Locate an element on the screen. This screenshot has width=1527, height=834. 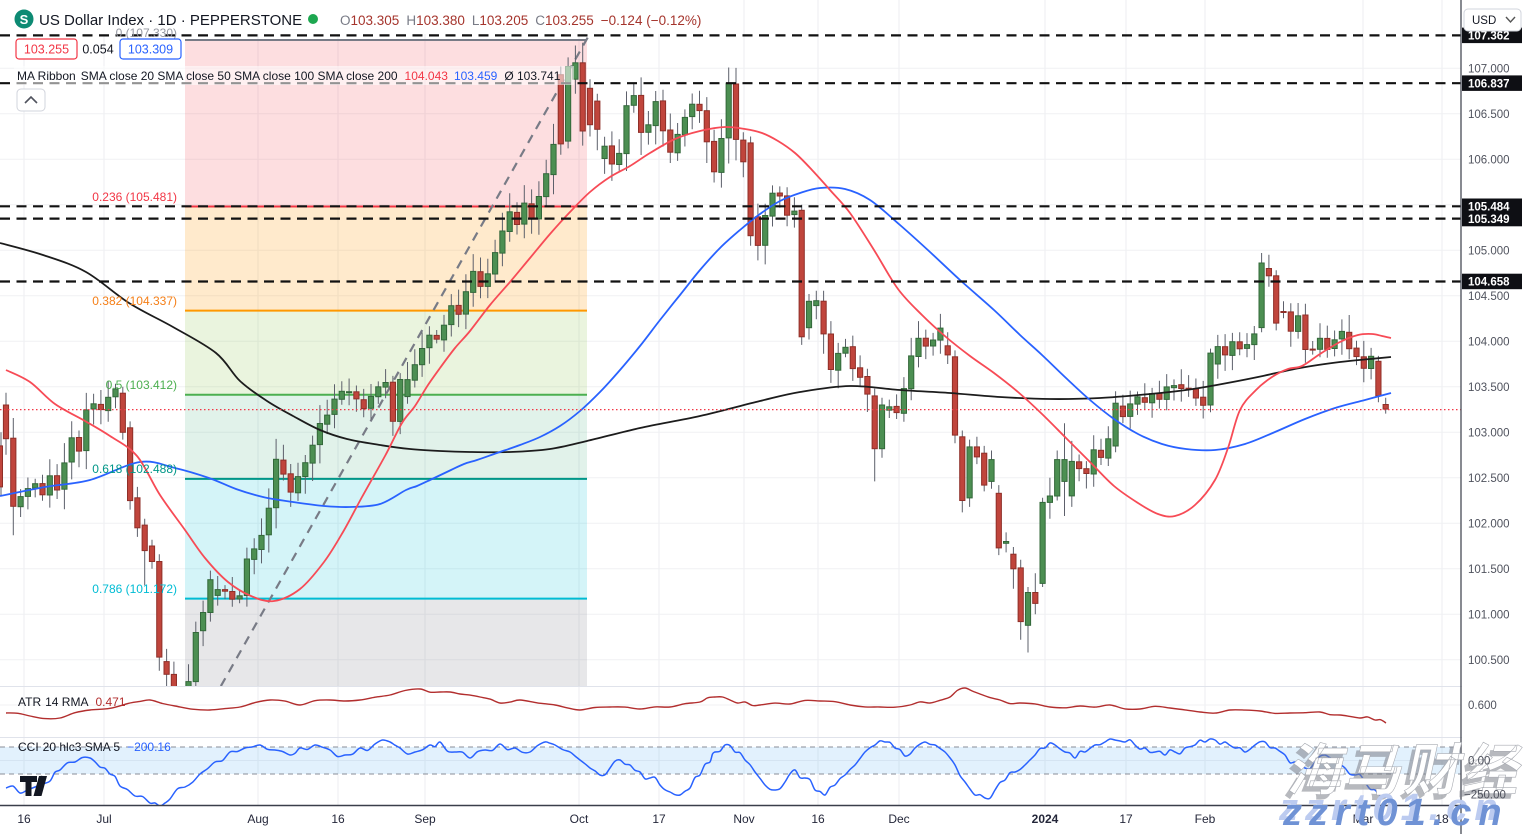
svg-text: 106.500 is located at coordinates (1489, 115).